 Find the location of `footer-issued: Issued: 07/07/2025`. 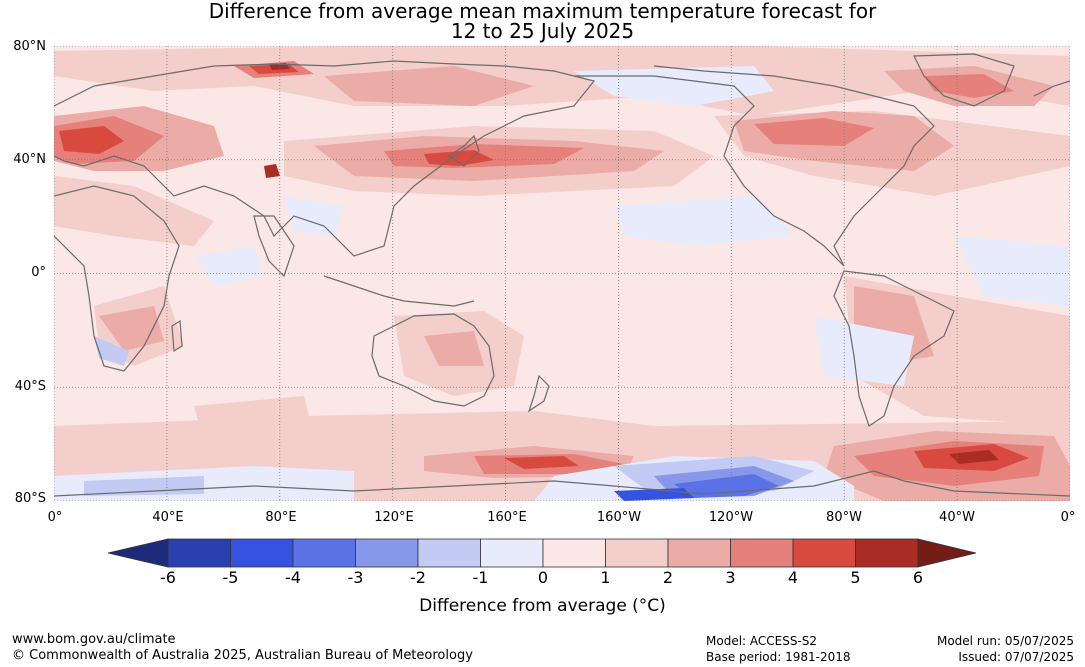

footer-issued: Issued: 07/07/2025 is located at coordinates (1016, 657).